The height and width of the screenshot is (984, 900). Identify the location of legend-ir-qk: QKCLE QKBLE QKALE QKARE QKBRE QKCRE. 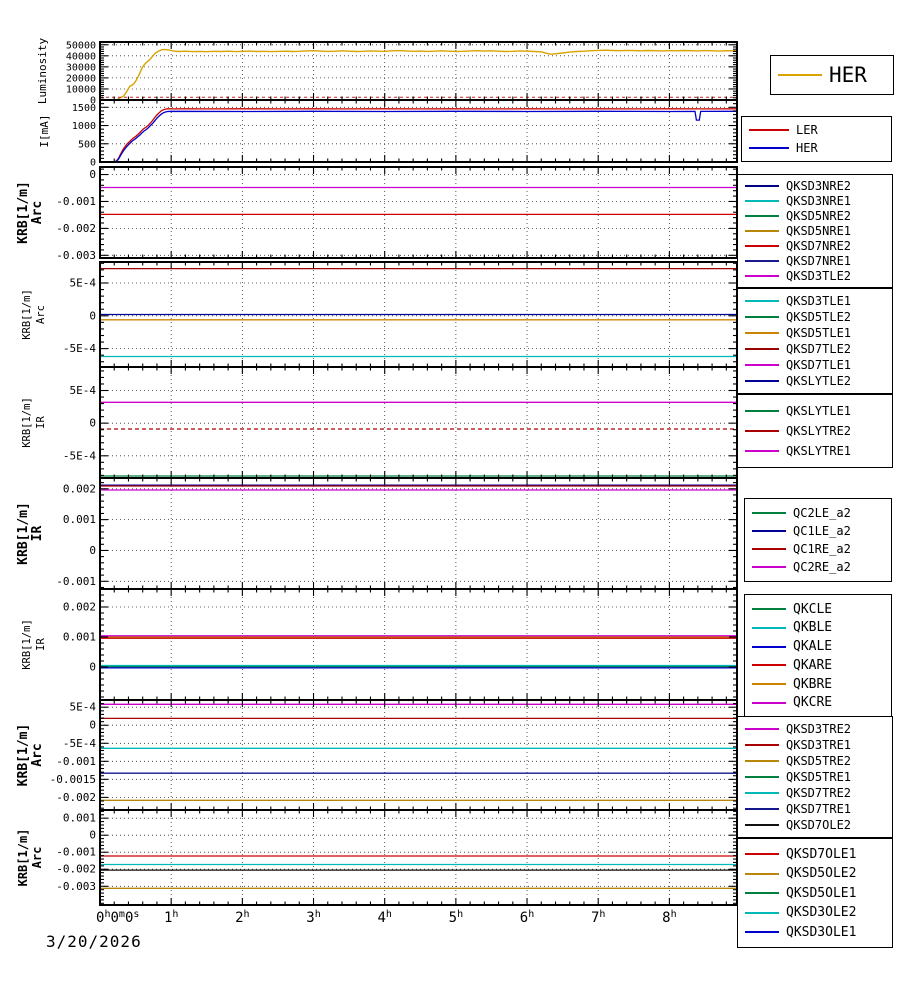
(818, 656).